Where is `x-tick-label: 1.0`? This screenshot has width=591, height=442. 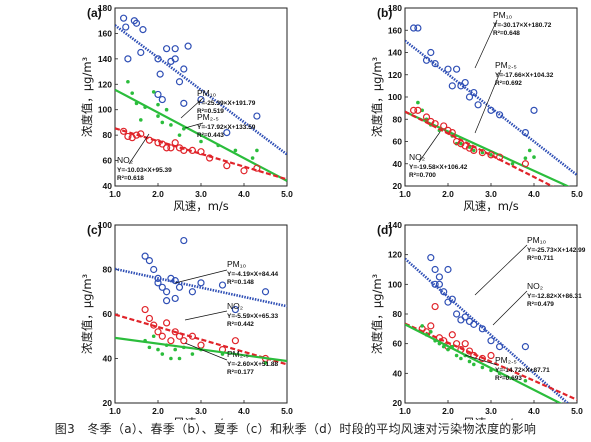 x-tick-label: 1.0 is located at coordinates (405, 194).